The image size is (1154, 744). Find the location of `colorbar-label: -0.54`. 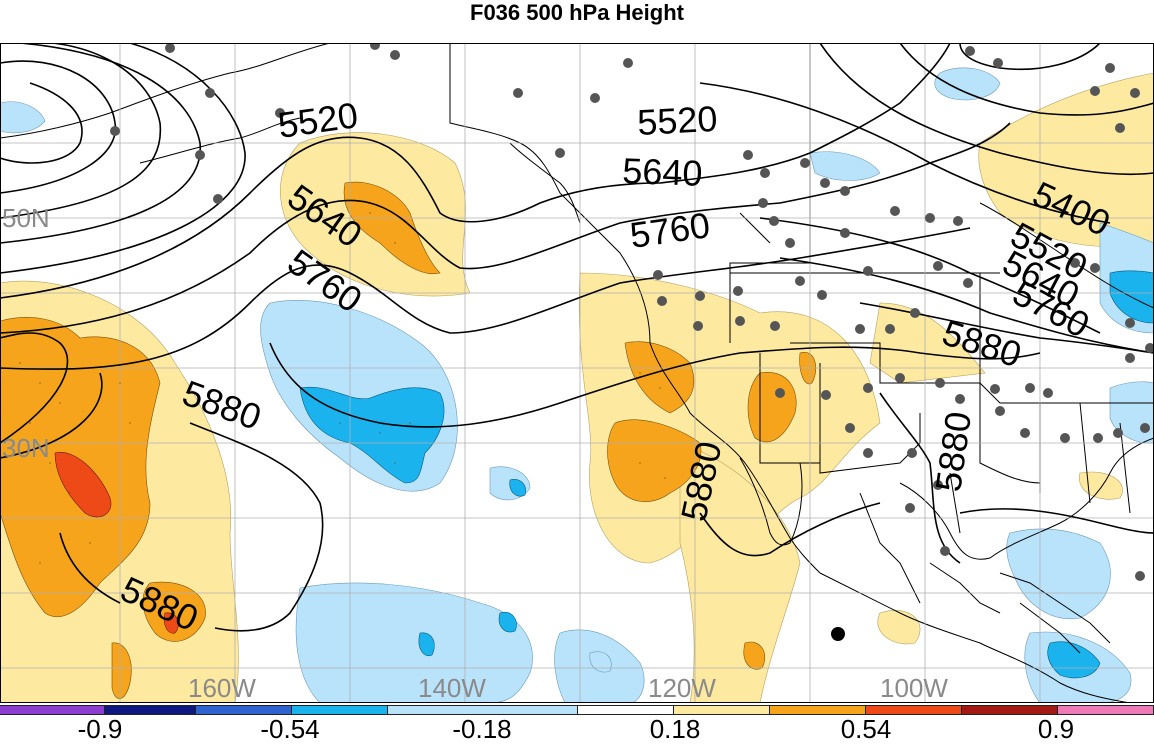

colorbar-label: -0.54 is located at coordinates (290, 729).